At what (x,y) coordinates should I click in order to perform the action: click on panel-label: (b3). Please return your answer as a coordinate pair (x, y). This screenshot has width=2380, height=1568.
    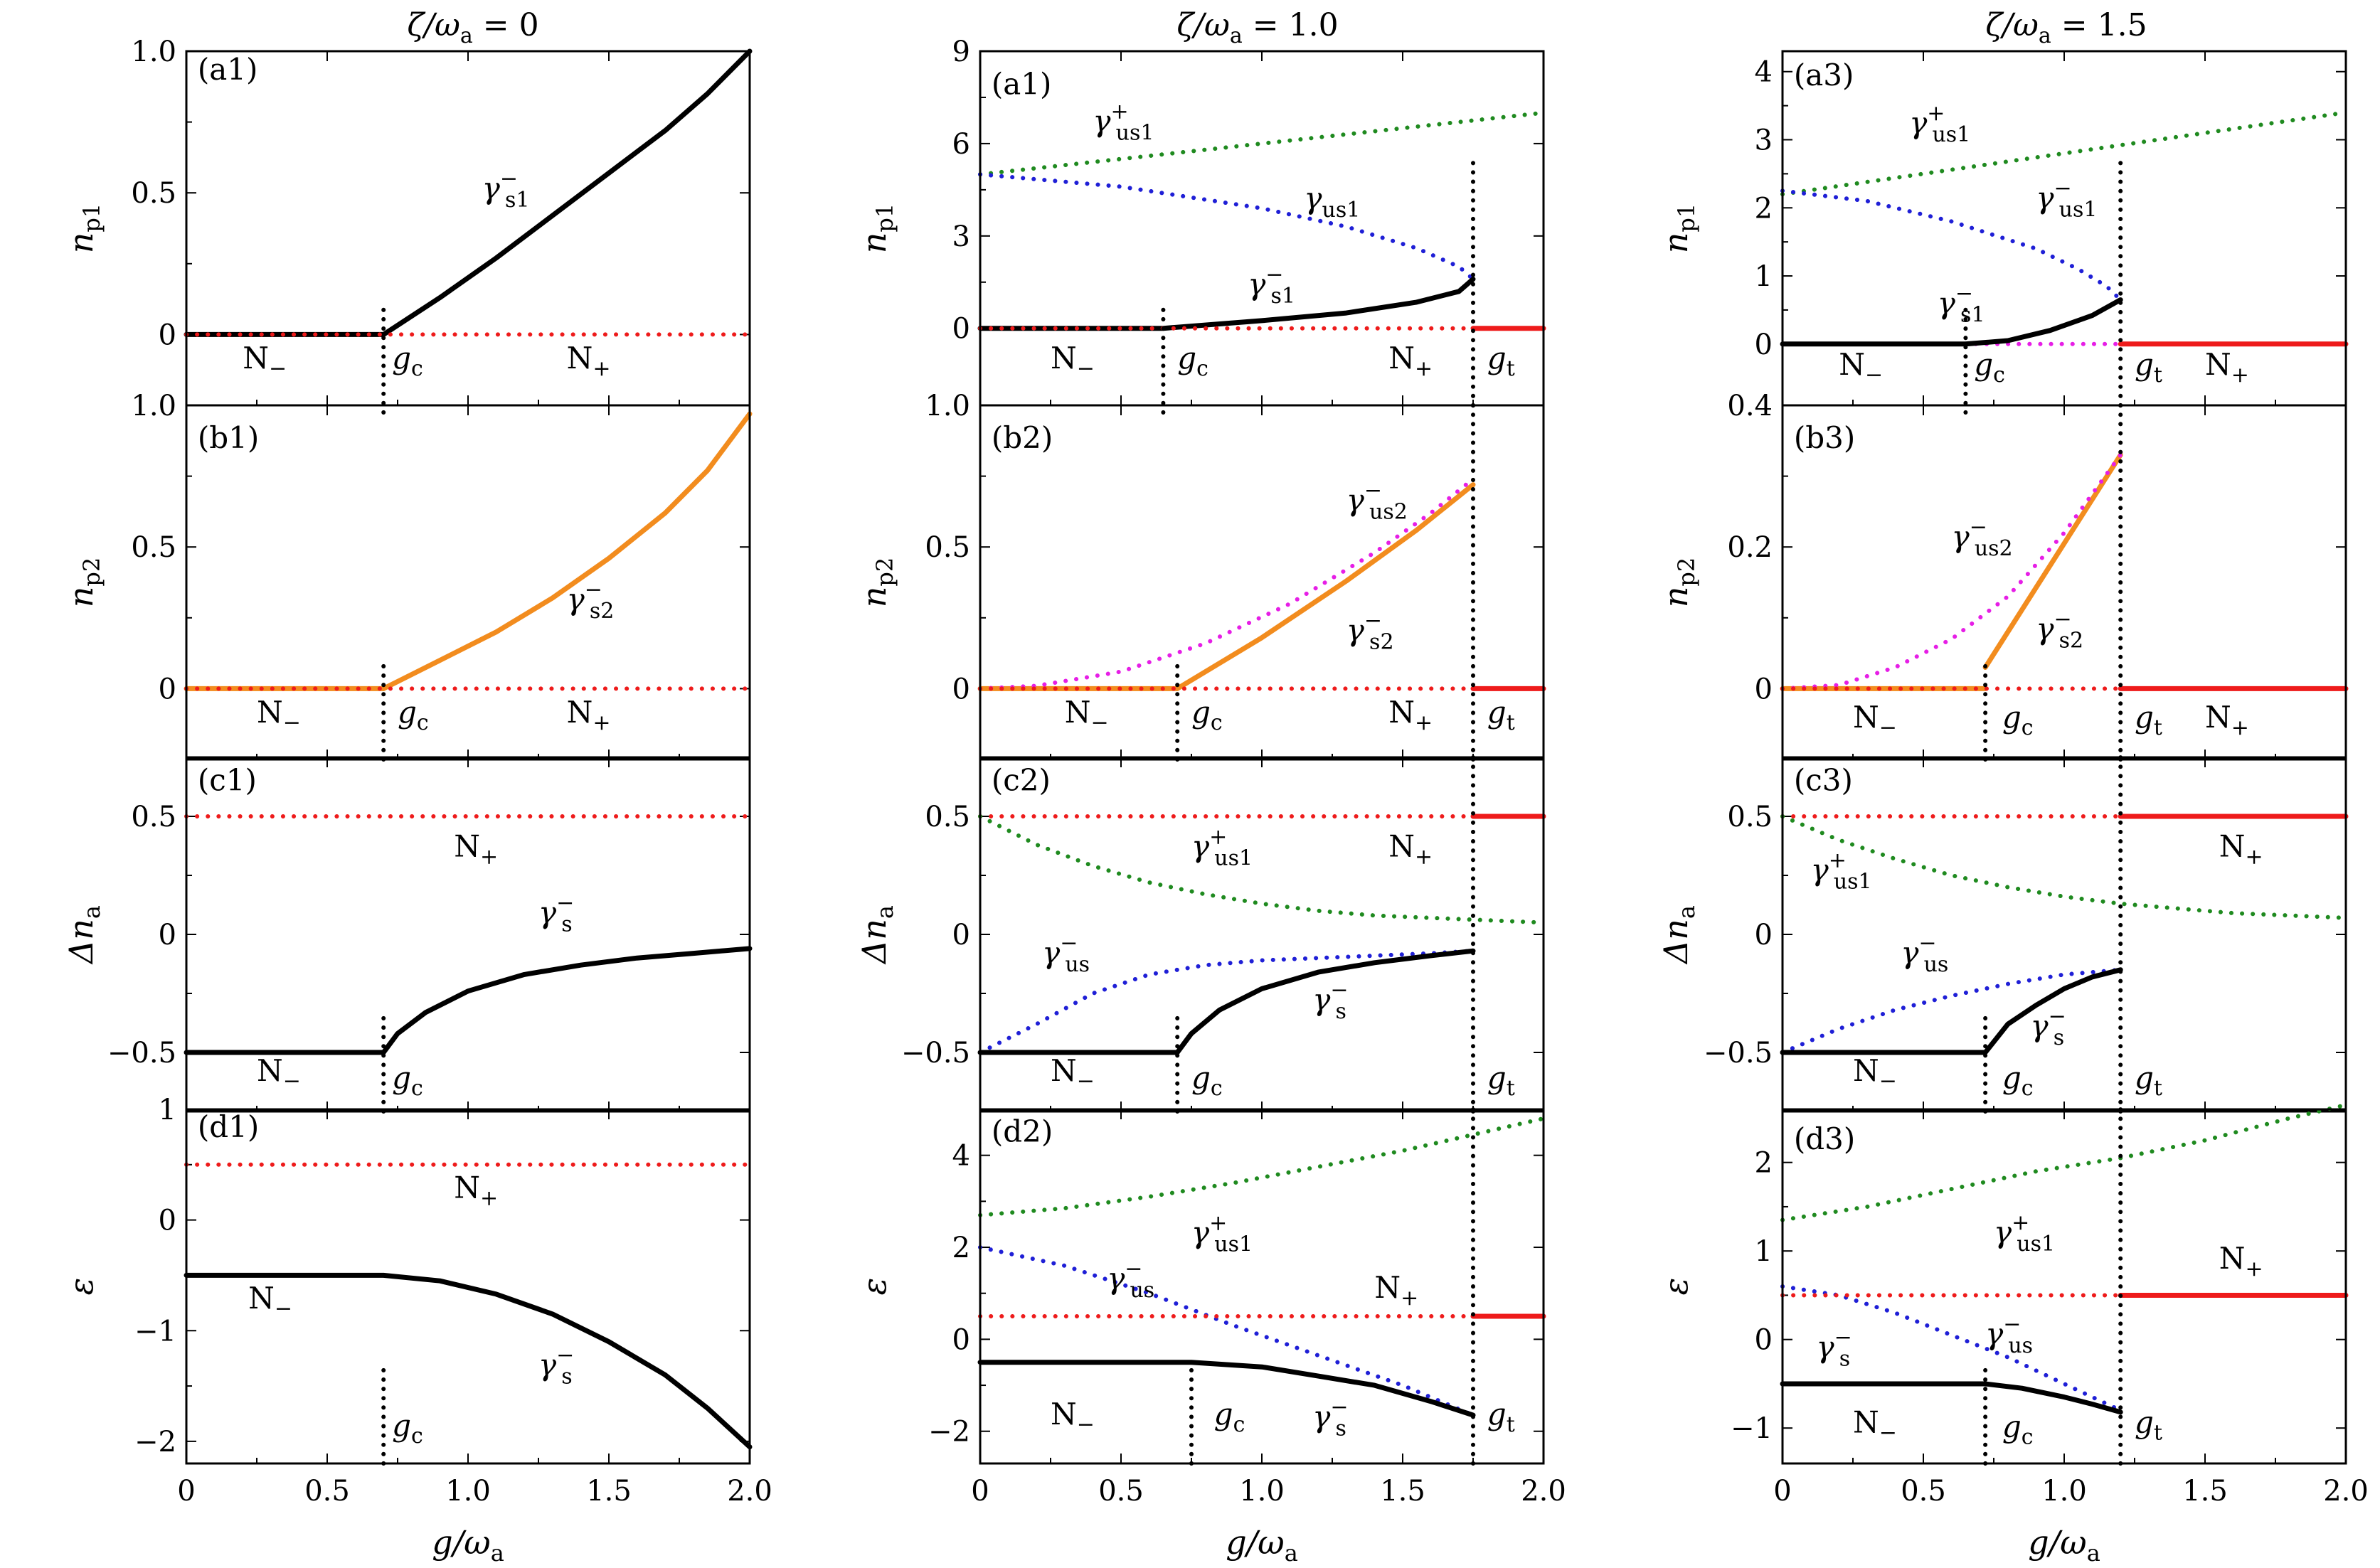
    Looking at the image, I should click on (1824, 437).